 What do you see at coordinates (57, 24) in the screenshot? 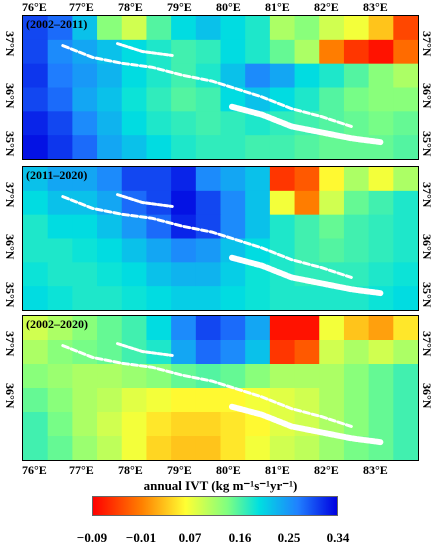
I see `period-label: (2002–2011)` at bounding box center [57, 24].